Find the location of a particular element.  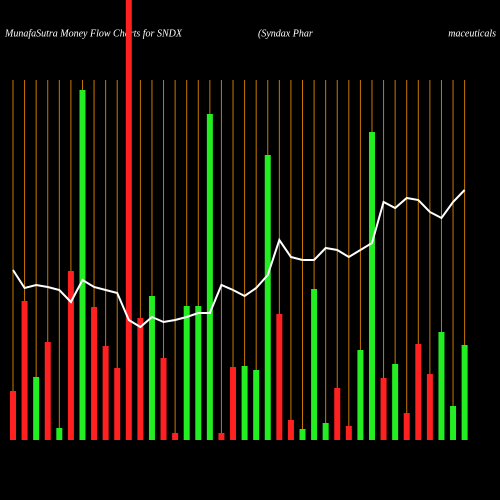

chart-subtitle-end: maceuticals is located at coordinates (472, 33).